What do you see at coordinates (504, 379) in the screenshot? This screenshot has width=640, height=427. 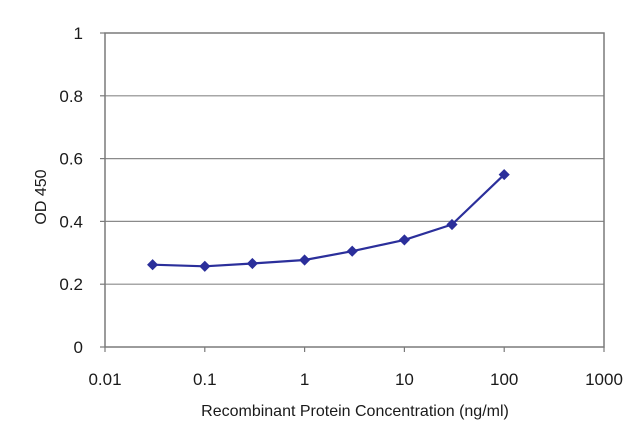 I see `x-tick-label-4: 100` at bounding box center [504, 379].